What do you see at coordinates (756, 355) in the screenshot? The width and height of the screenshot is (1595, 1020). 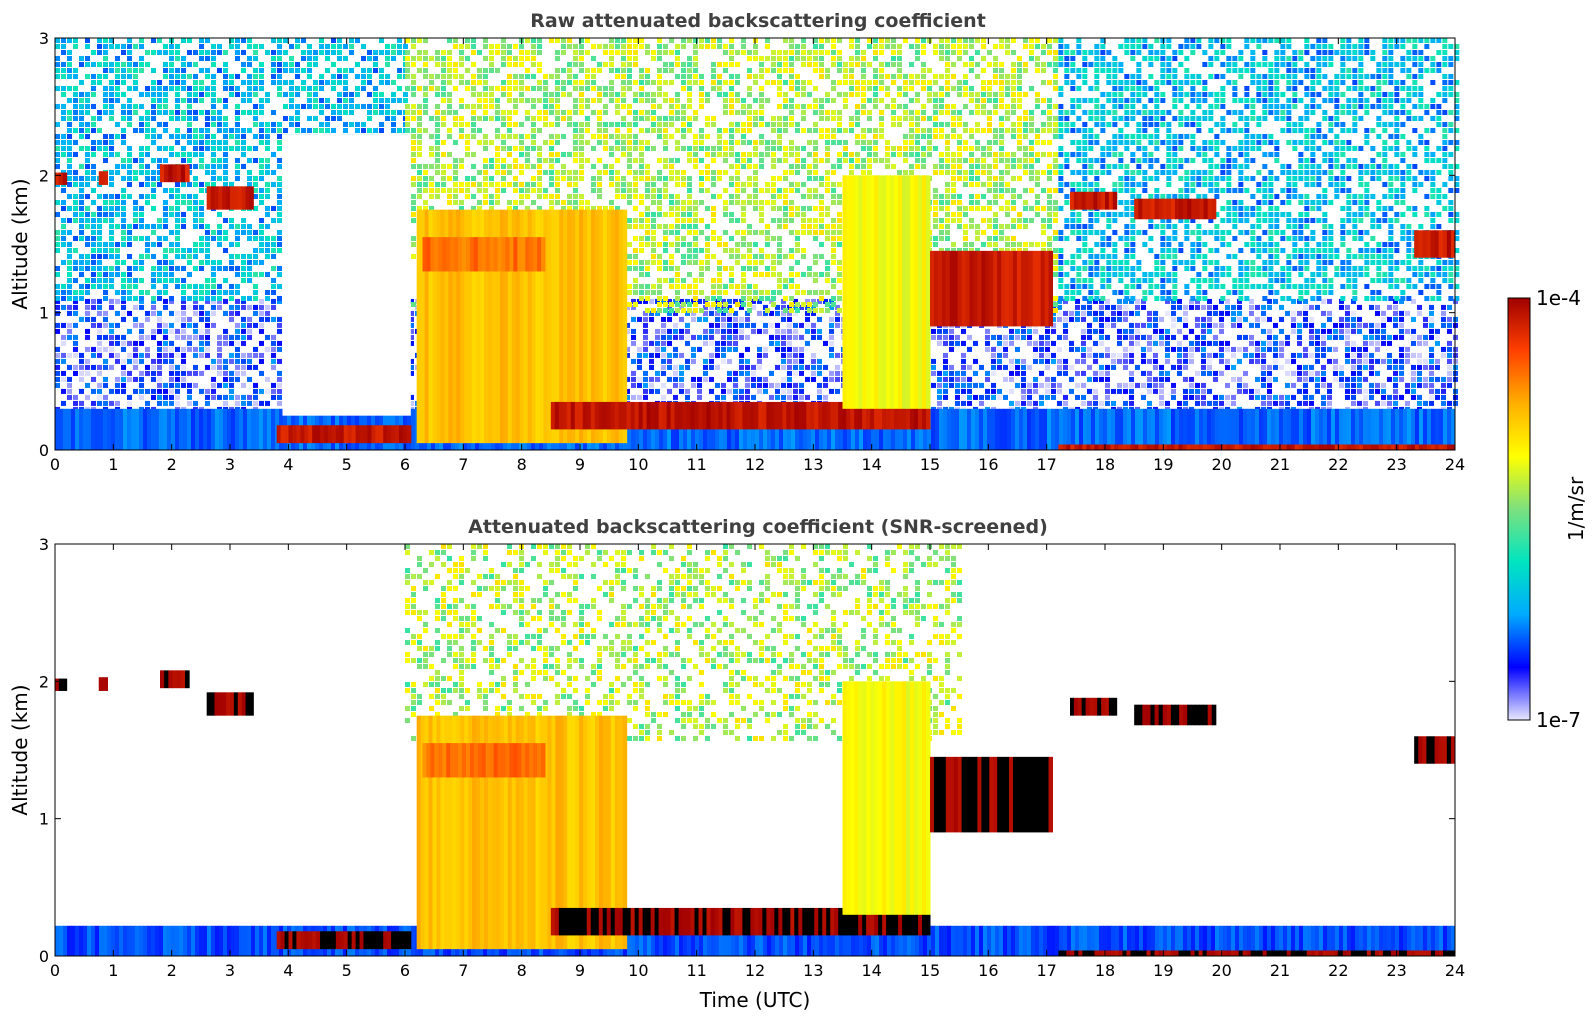 I see `layer-noise-low` at bounding box center [756, 355].